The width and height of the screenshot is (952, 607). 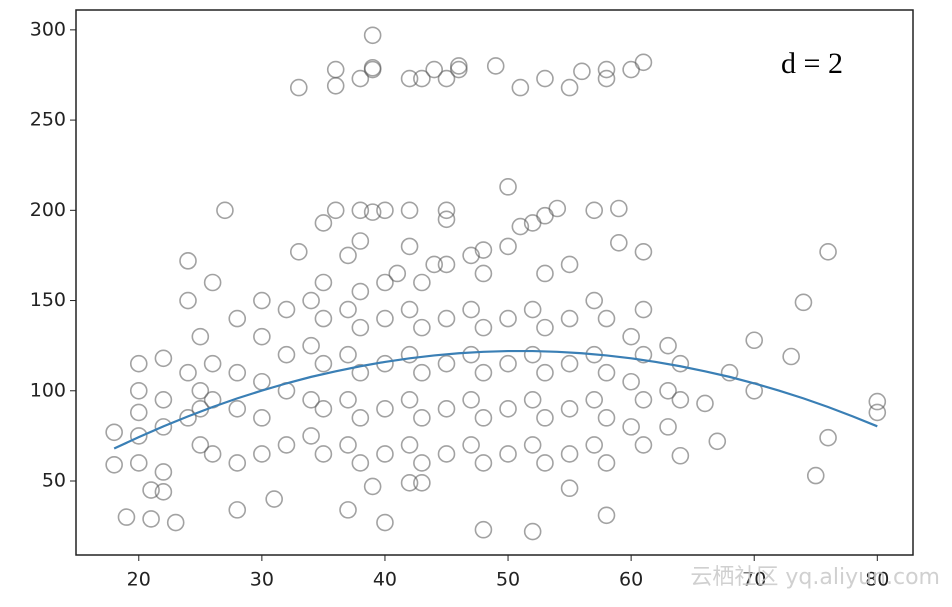 What do you see at coordinates (48, 29) in the screenshot?
I see `y-tick-label: 300` at bounding box center [48, 29].